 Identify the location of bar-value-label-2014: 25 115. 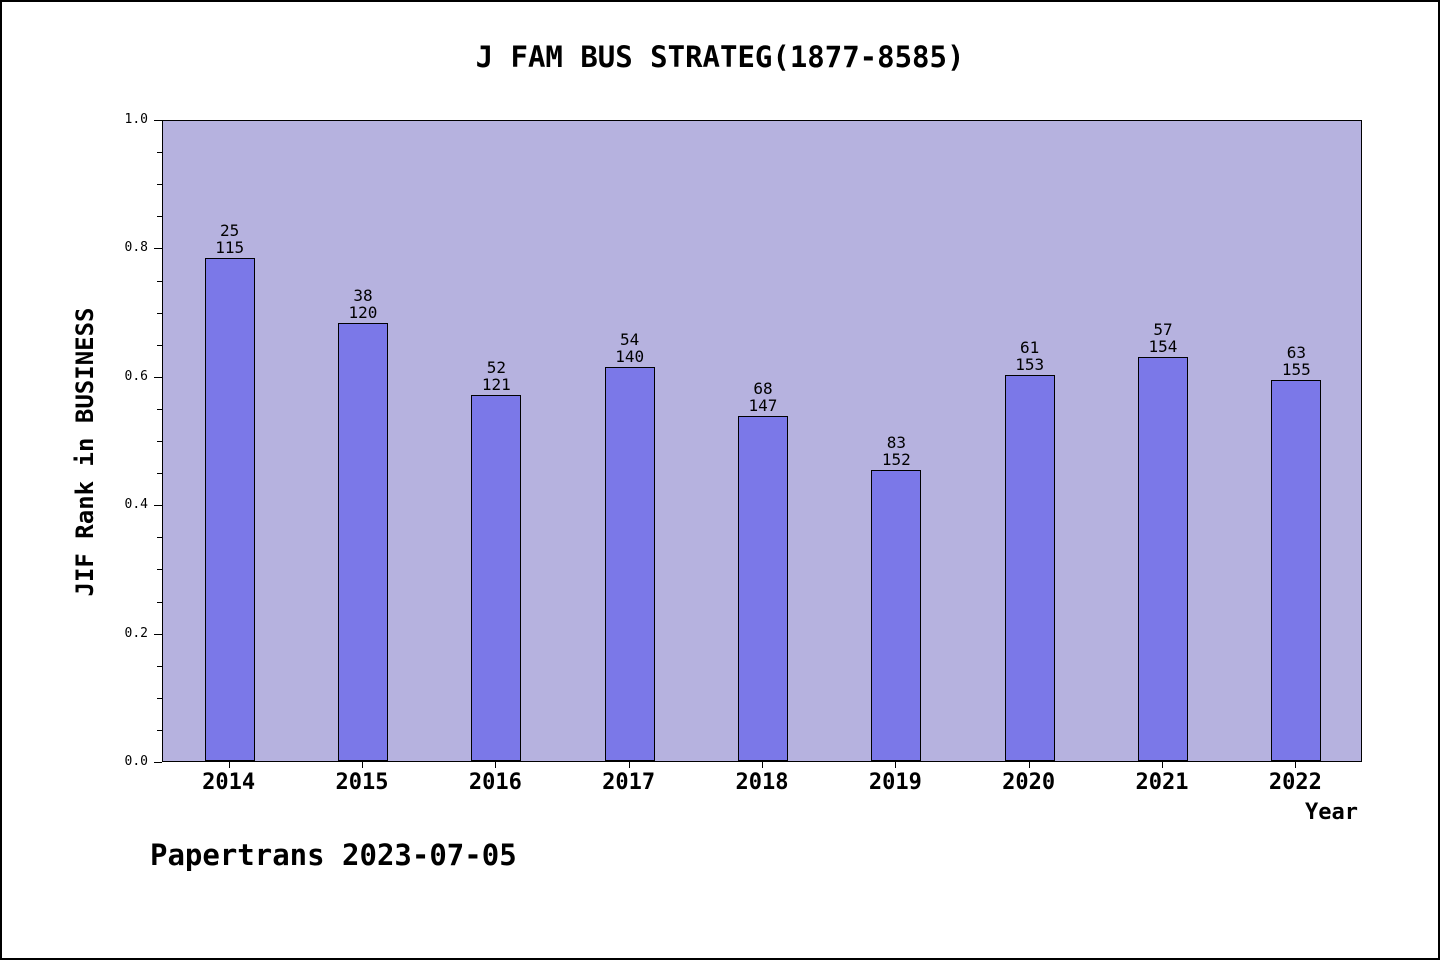
(229, 240).